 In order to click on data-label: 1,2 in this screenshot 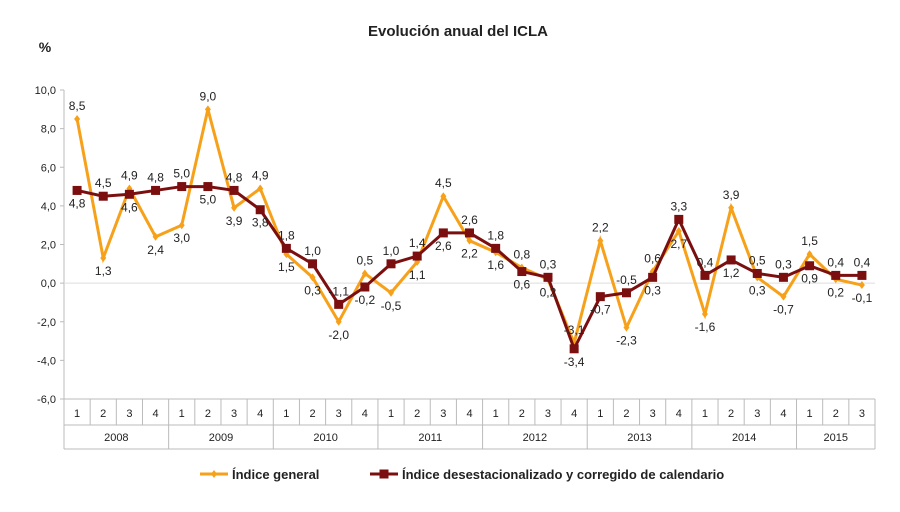, I will do `click(731, 273)`.